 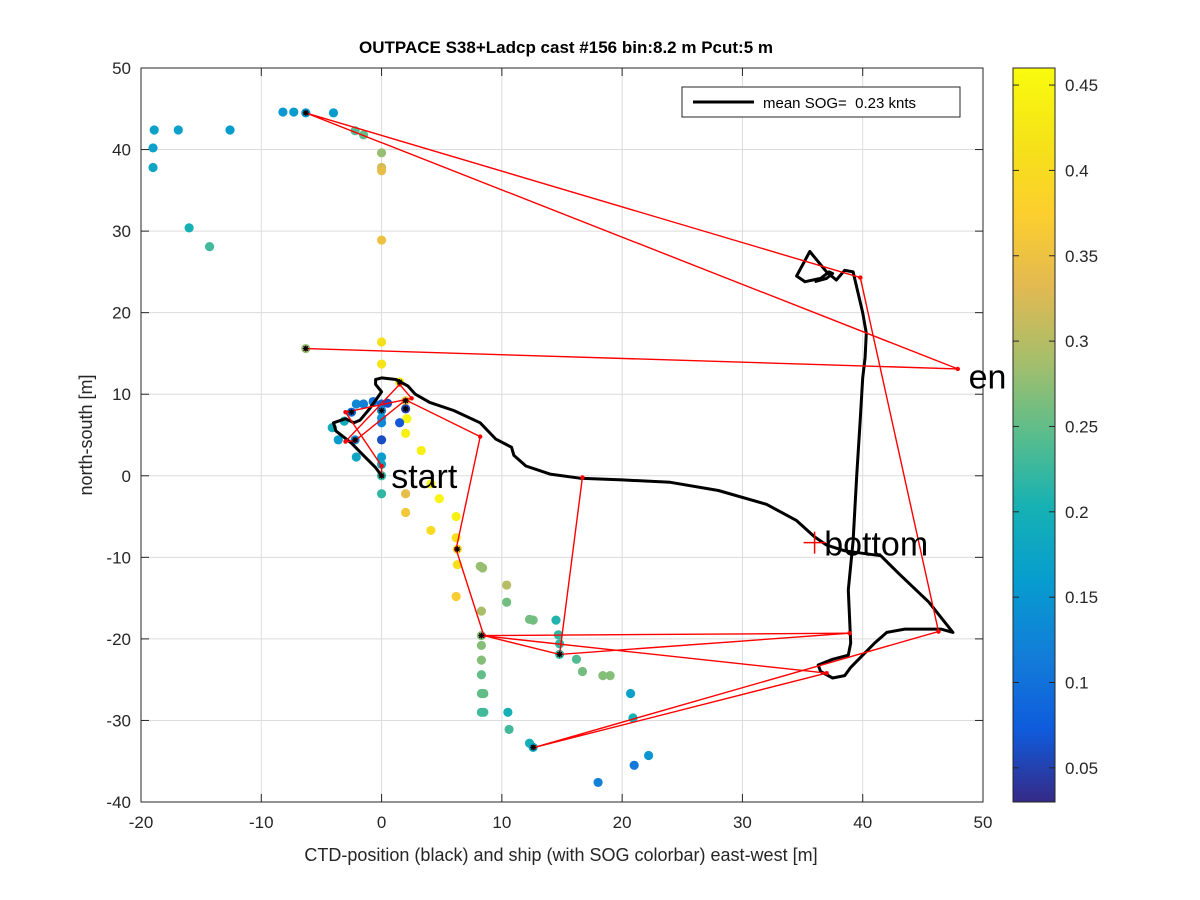 I want to click on y-tick-label: 0, so click(x=126, y=476).